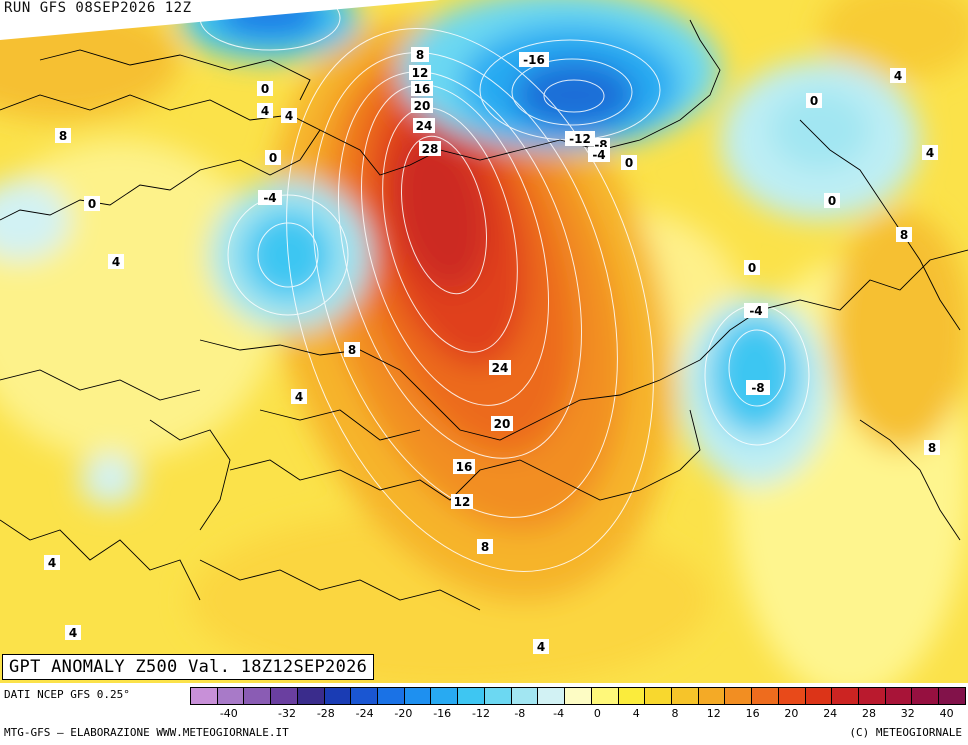  Describe the element at coordinates (791, 713) in the screenshot. I see `legend-tick-label: 20` at that location.